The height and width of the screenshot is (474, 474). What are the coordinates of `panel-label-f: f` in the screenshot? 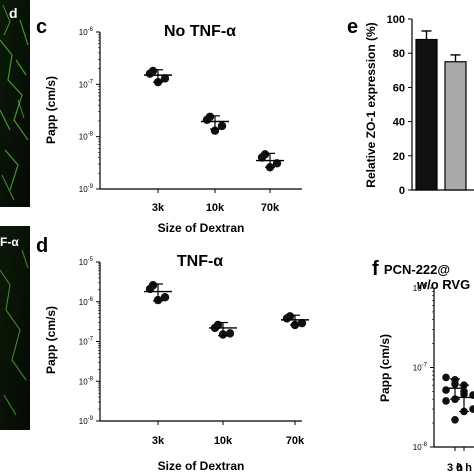 It's located at (375, 269).